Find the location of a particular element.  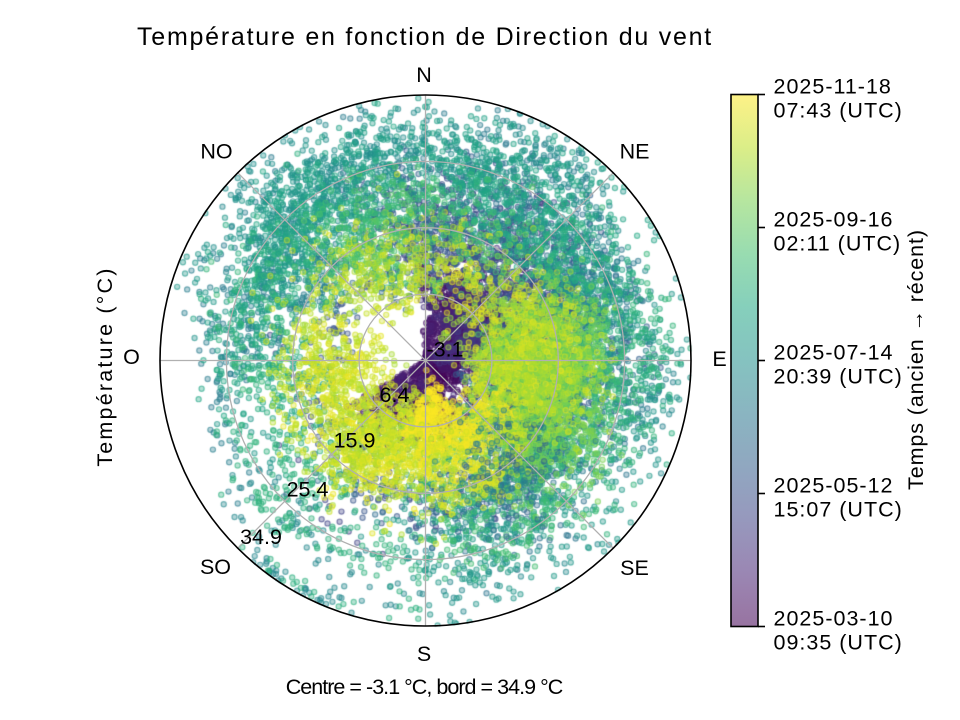

svg-text: 2025-05-12 is located at coordinates (834, 486).